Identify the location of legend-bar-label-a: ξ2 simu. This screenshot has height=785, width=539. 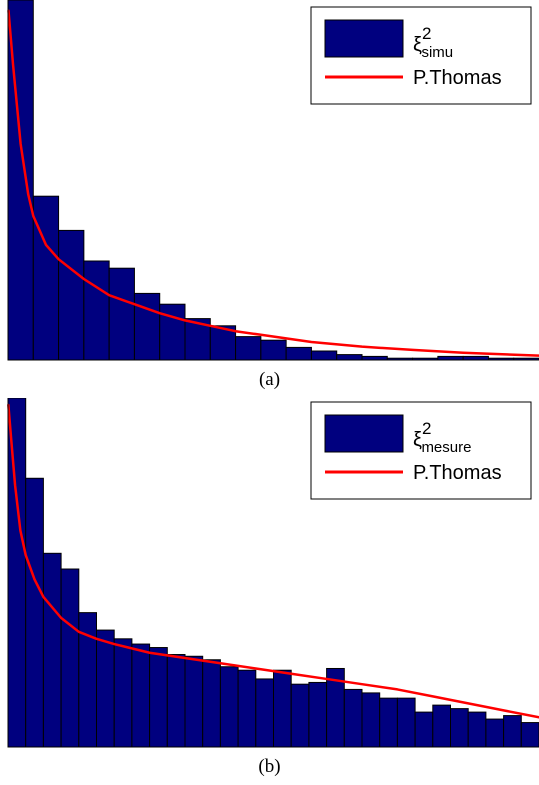
(433, 42).